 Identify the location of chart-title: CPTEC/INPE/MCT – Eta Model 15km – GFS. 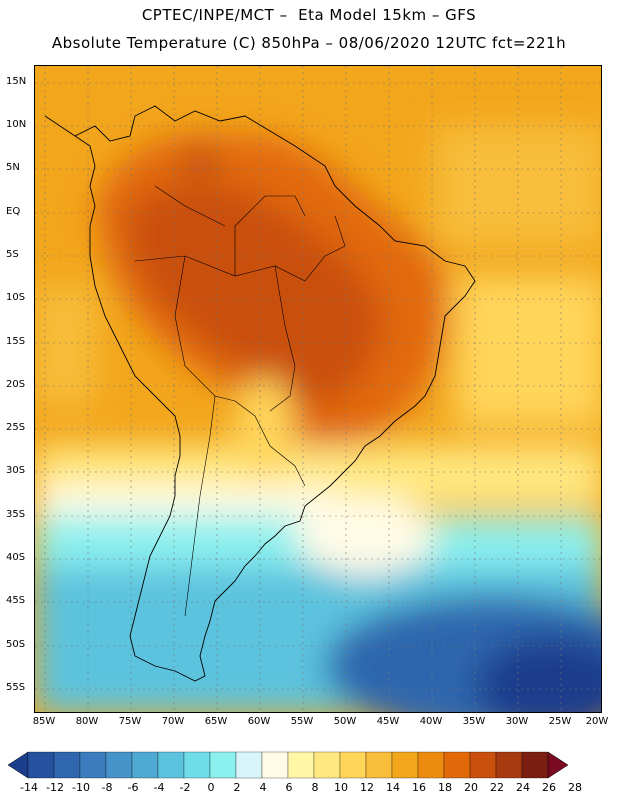
(309, 15).